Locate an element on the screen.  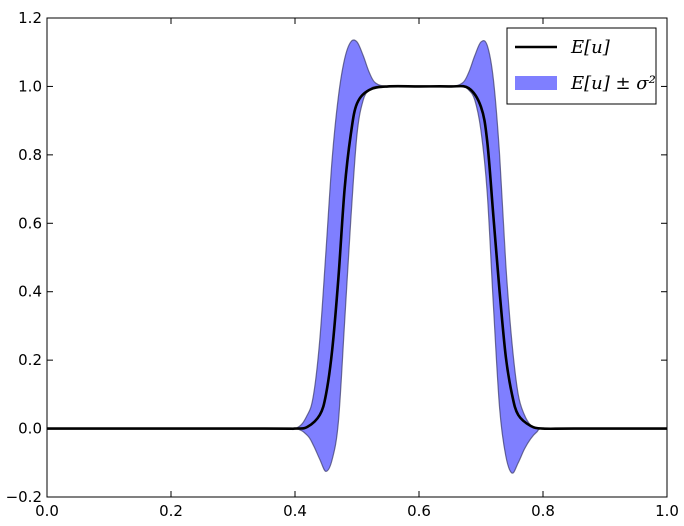
x-tick-label: 0.8 is located at coordinates (543, 511).